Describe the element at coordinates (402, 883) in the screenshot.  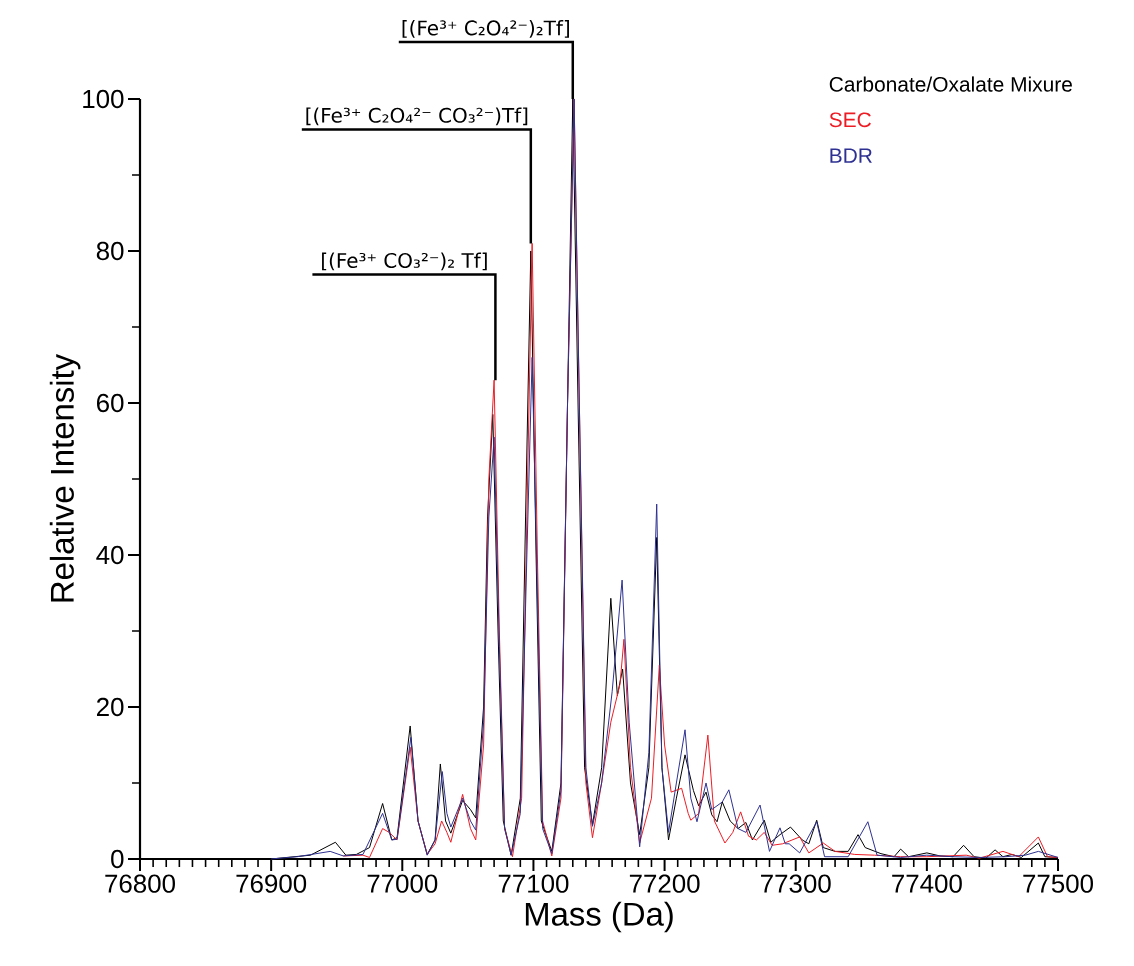
I see `x-tick-label: 77000` at that location.